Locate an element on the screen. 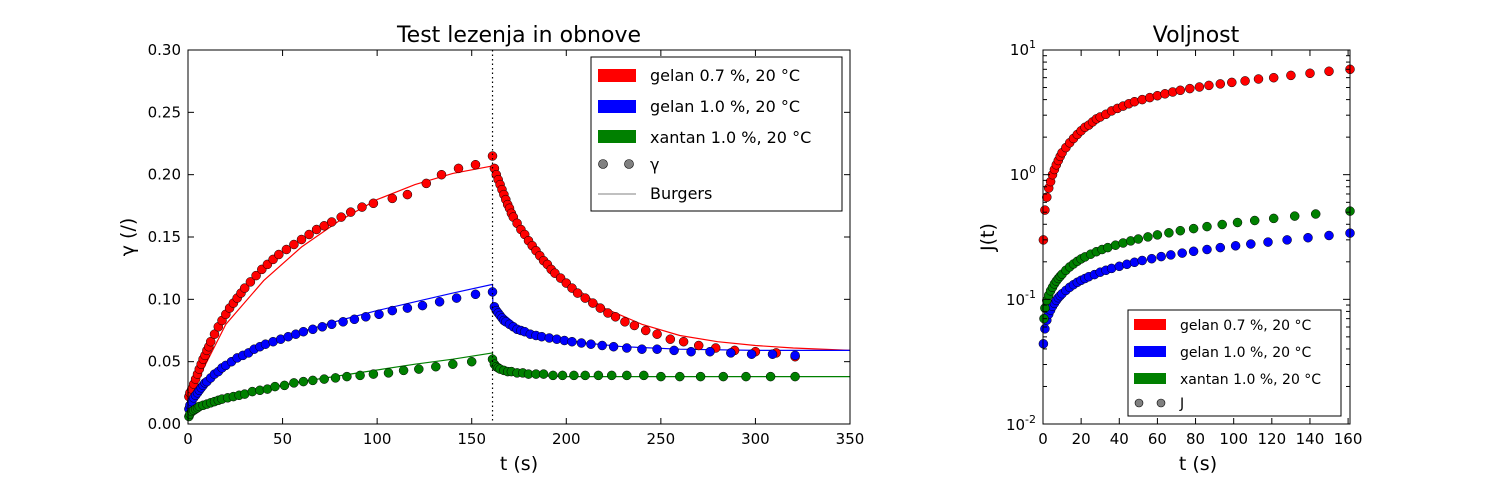 This screenshot has height=500, width=1500. y-tick-label: 0.05 is located at coordinates (164, 362).